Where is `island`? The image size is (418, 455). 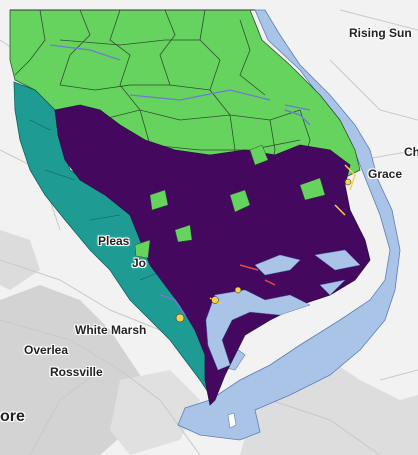
island is located at coordinates (232, 420).